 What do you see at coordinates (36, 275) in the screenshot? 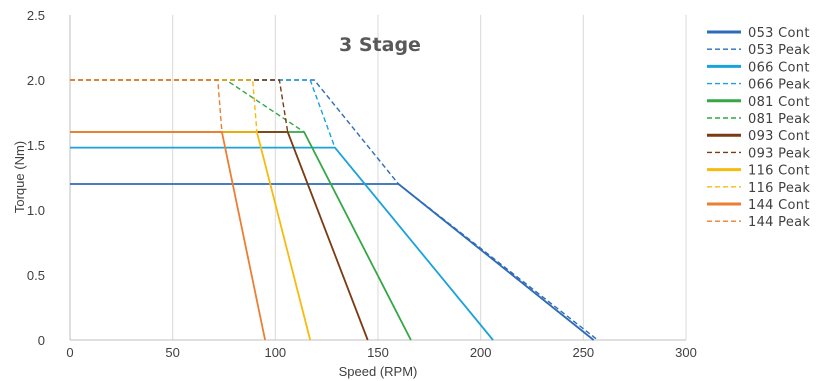
I see `y-tick-label: 0.5` at bounding box center [36, 275].